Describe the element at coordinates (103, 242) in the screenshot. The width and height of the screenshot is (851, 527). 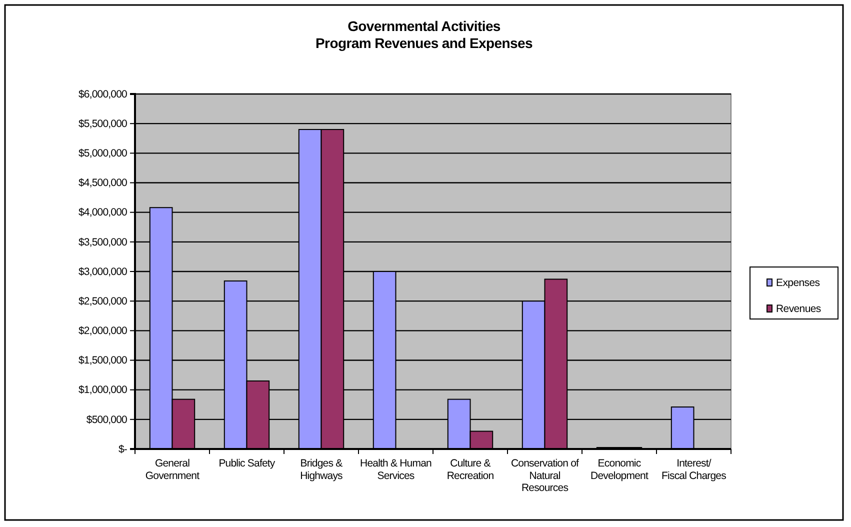
I see `y-tick-label: $3,500,000` at that location.